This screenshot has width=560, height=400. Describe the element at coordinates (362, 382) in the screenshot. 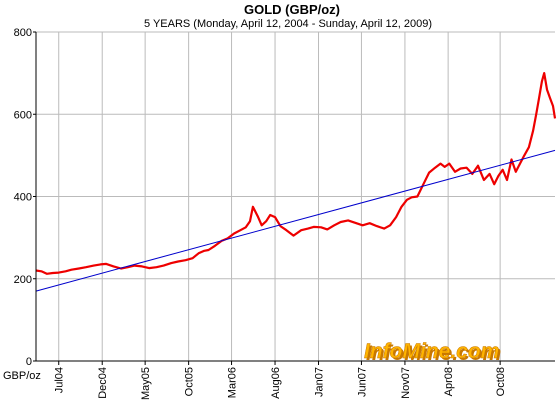

I see `x-tick-label: Jun07` at that location.